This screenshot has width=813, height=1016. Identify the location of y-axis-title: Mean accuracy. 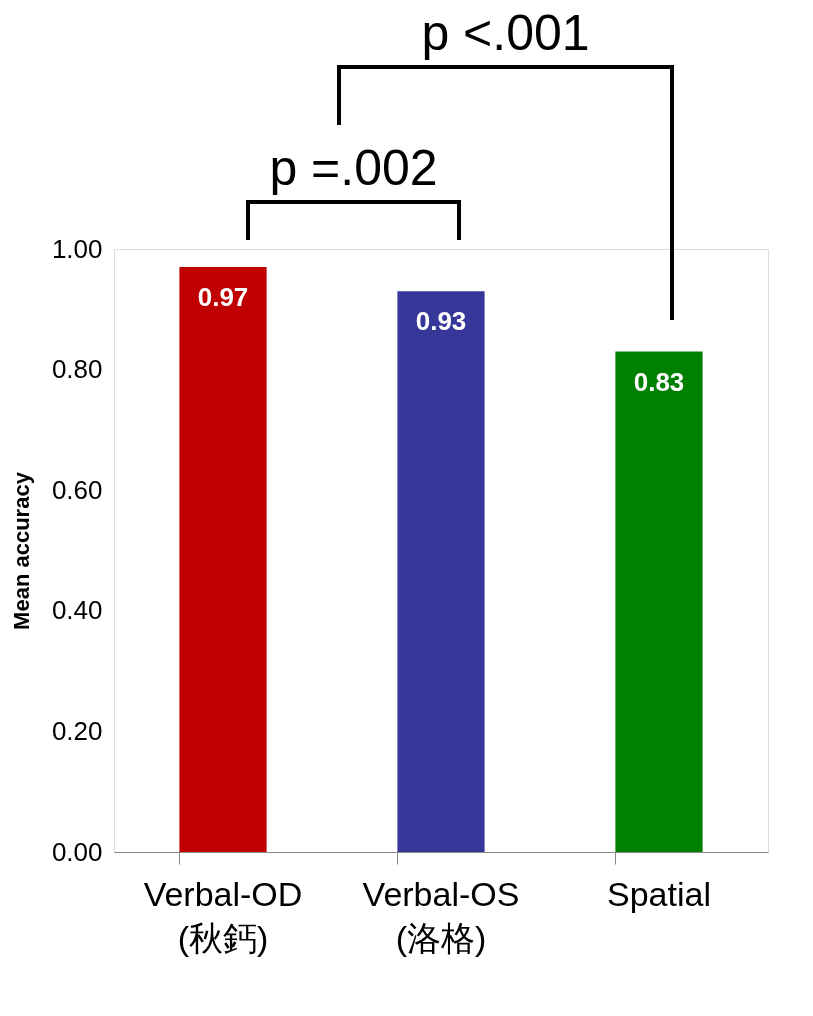
(21, 550).